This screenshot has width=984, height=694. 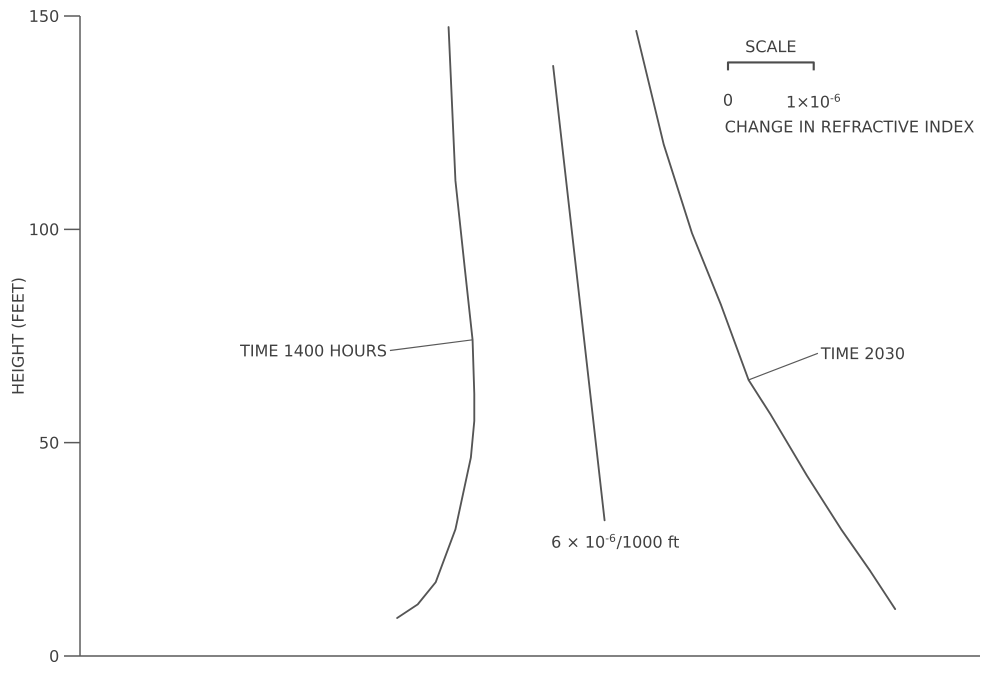 What do you see at coordinates (44, 16) in the screenshot?
I see `y-tick-label: 150` at bounding box center [44, 16].